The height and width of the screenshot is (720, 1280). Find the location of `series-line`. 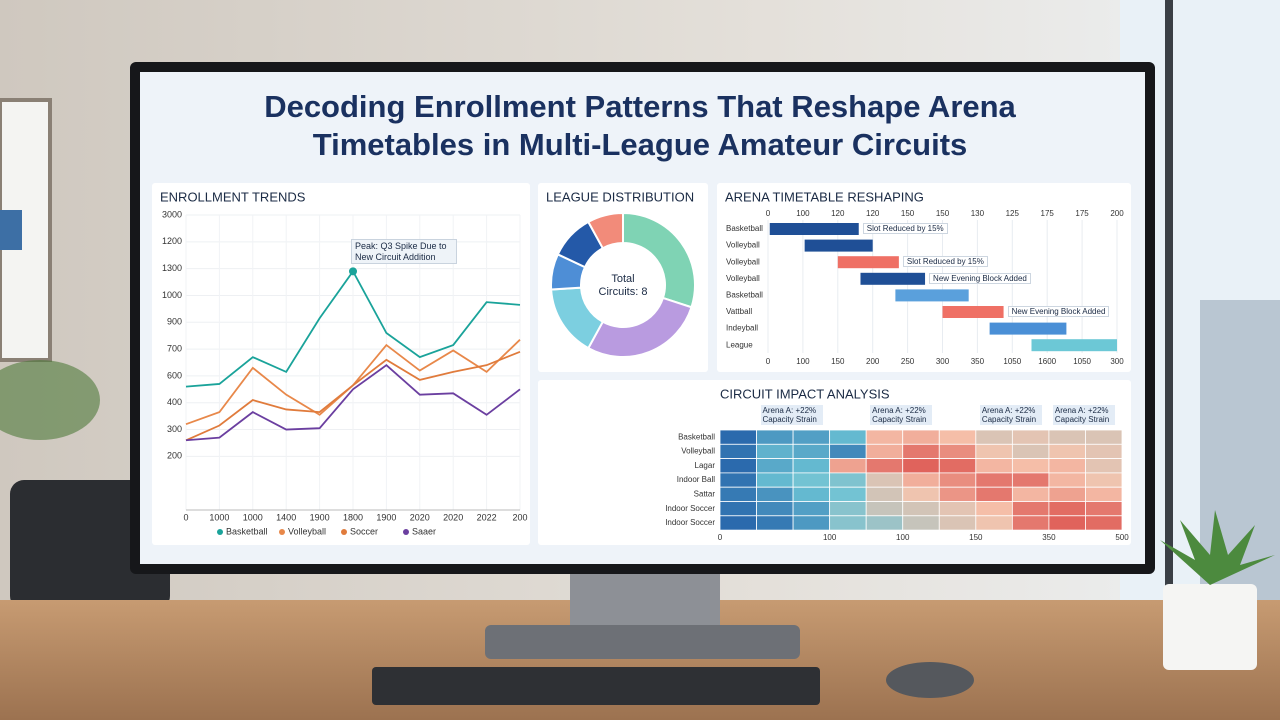

series-line is located at coordinates (353, 396).